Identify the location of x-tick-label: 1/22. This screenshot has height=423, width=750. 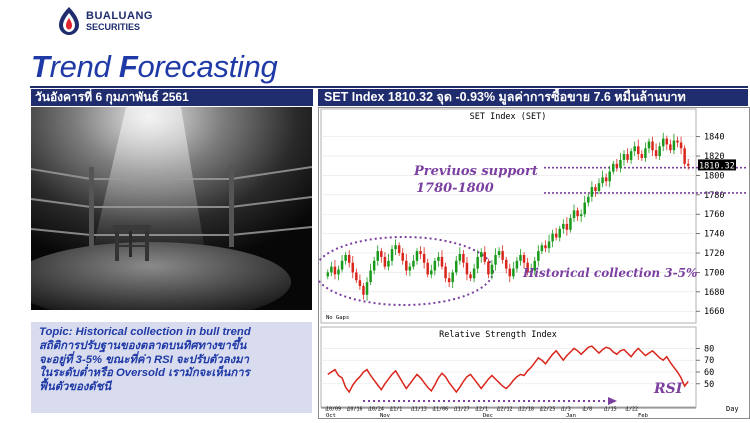
(632, 410).